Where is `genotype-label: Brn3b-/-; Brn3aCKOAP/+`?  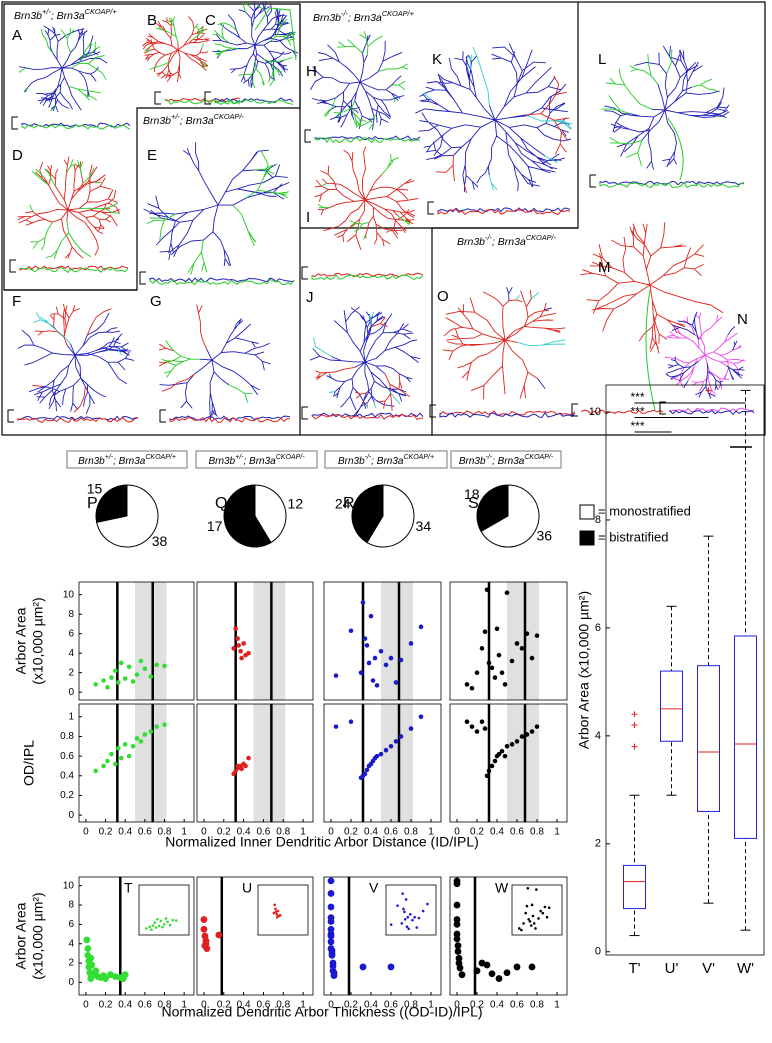
genotype-label: Brn3b-/-; Brn3aCKOAP/+ is located at coordinates (364, 16).